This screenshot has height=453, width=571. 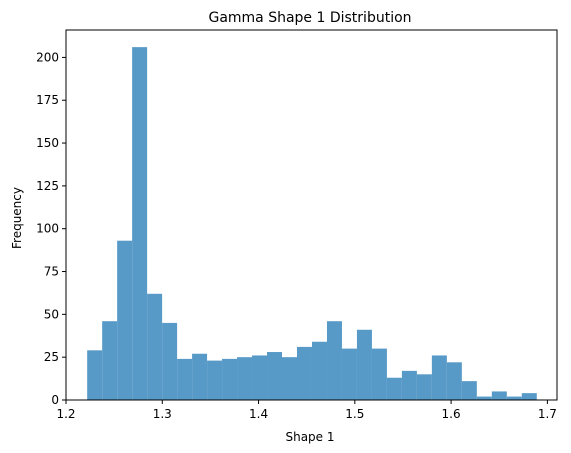 I want to click on x-axis-label: Shape 1, so click(x=309, y=437).